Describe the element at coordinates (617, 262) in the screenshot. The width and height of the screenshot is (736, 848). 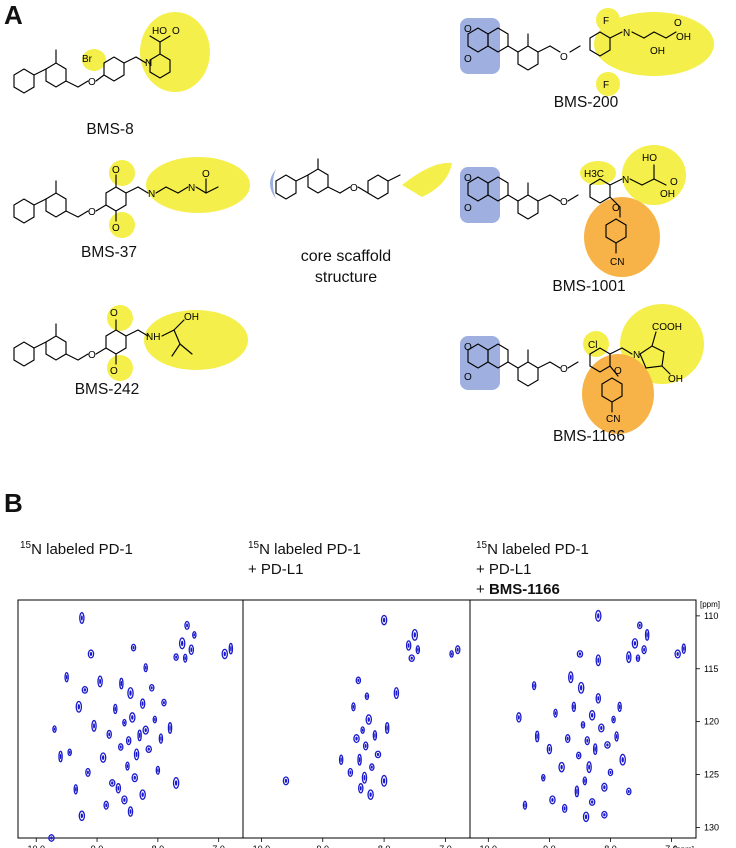
I see `atom-cn: CN` at that location.